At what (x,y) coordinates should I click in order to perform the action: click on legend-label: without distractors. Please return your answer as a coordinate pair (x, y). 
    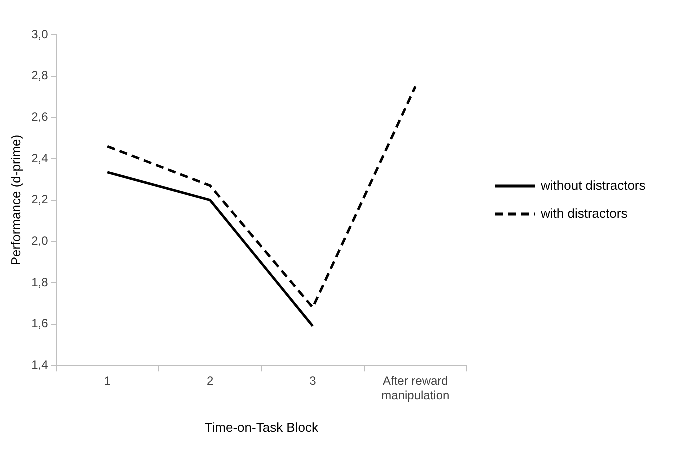
    Looking at the image, I should click on (593, 185).